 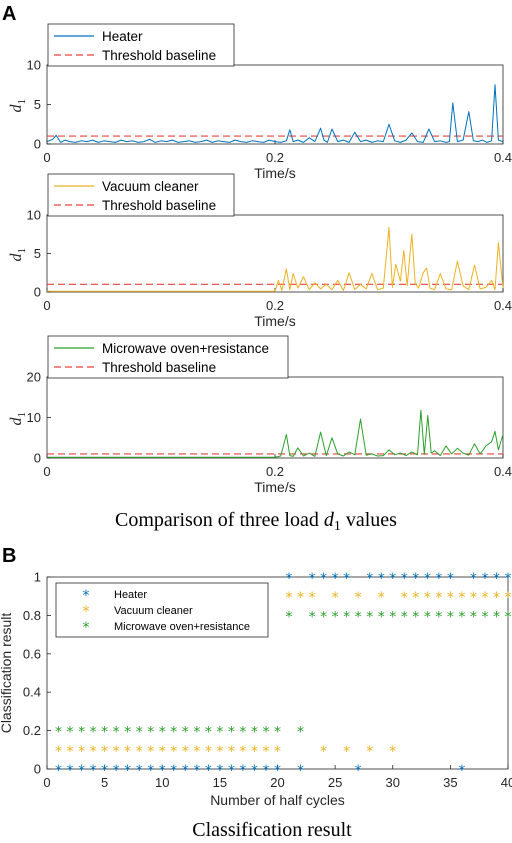 What do you see at coordinates (275, 433) in the screenshot?
I see `series-line-microwave-oven-resistance` at bounding box center [275, 433].